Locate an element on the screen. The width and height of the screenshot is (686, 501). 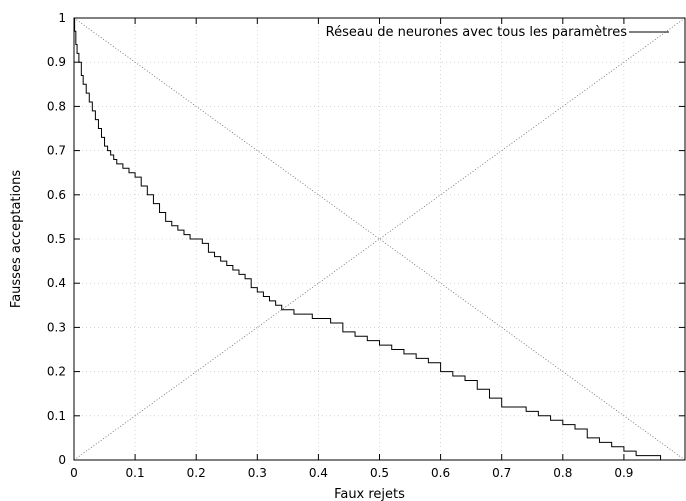
y-axis-title: Fausses acceptations is located at coordinates (16, 239).